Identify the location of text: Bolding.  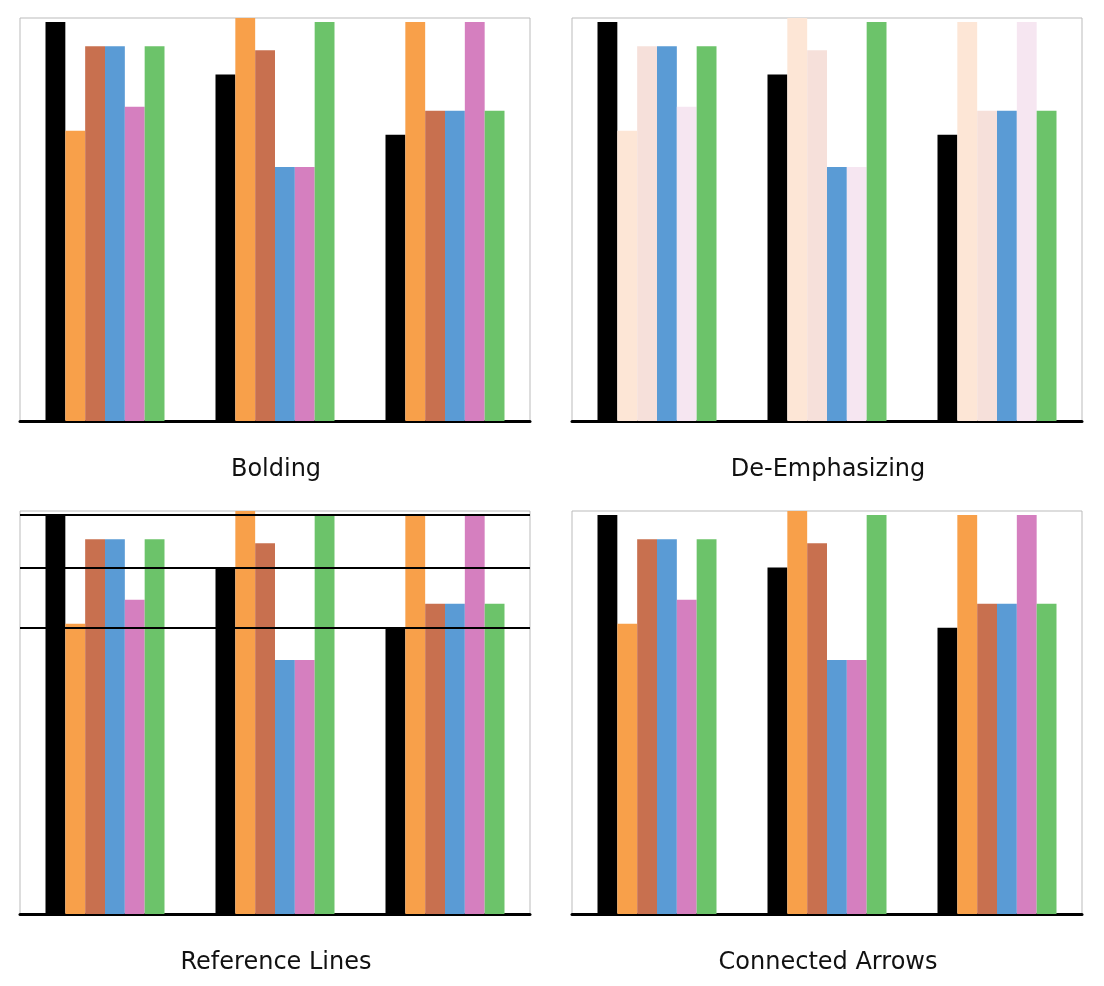
(276, 468).